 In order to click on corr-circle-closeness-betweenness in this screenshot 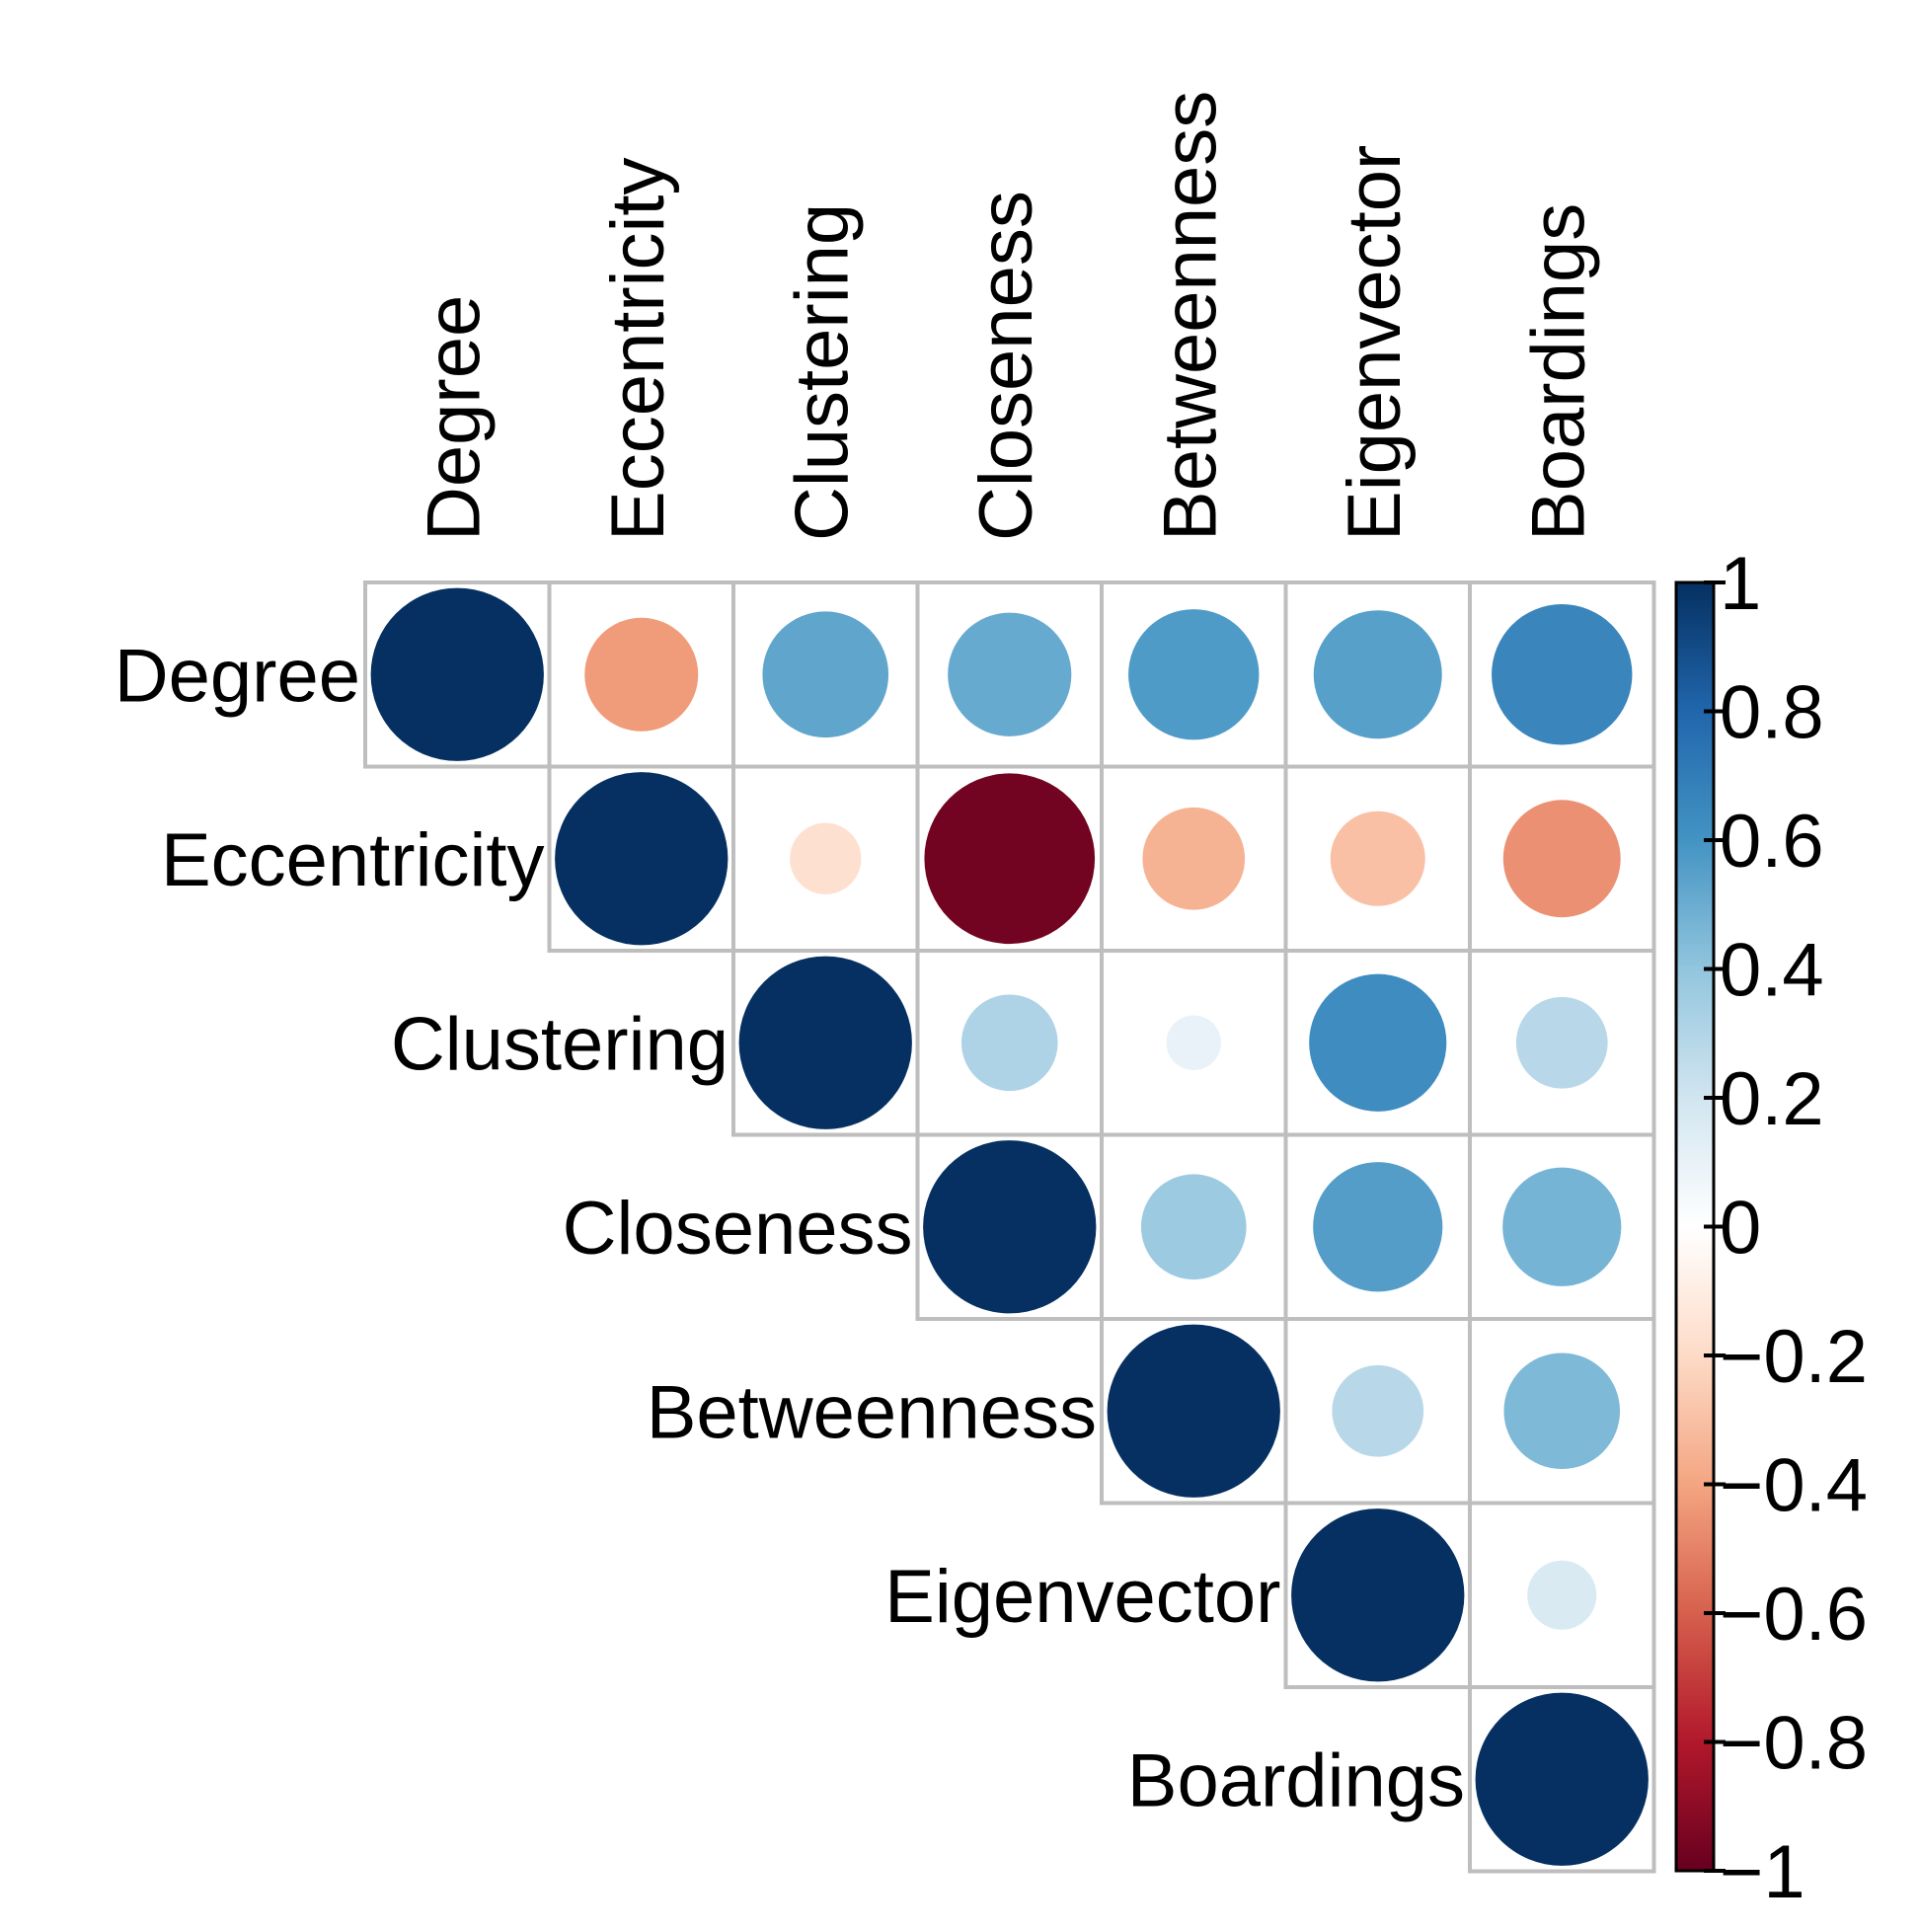, I will do `click(1193, 1227)`.